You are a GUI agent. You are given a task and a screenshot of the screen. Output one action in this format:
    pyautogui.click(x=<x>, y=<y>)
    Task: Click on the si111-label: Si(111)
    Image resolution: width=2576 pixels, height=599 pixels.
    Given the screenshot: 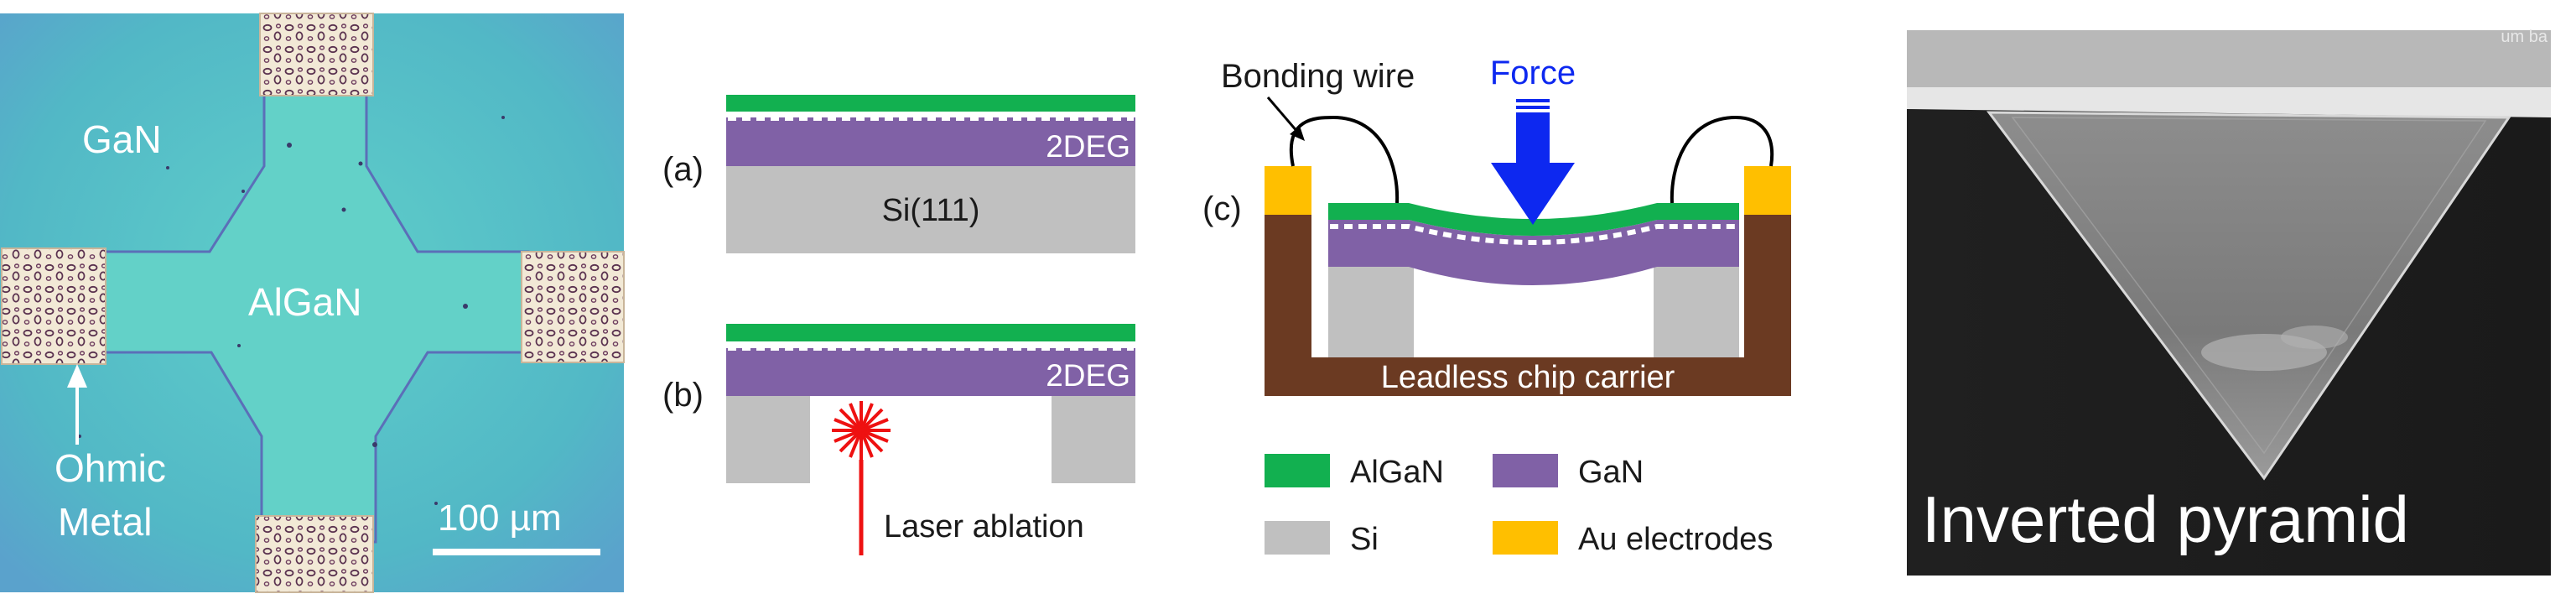 What is the action you would take?
    pyautogui.click(x=931, y=210)
    